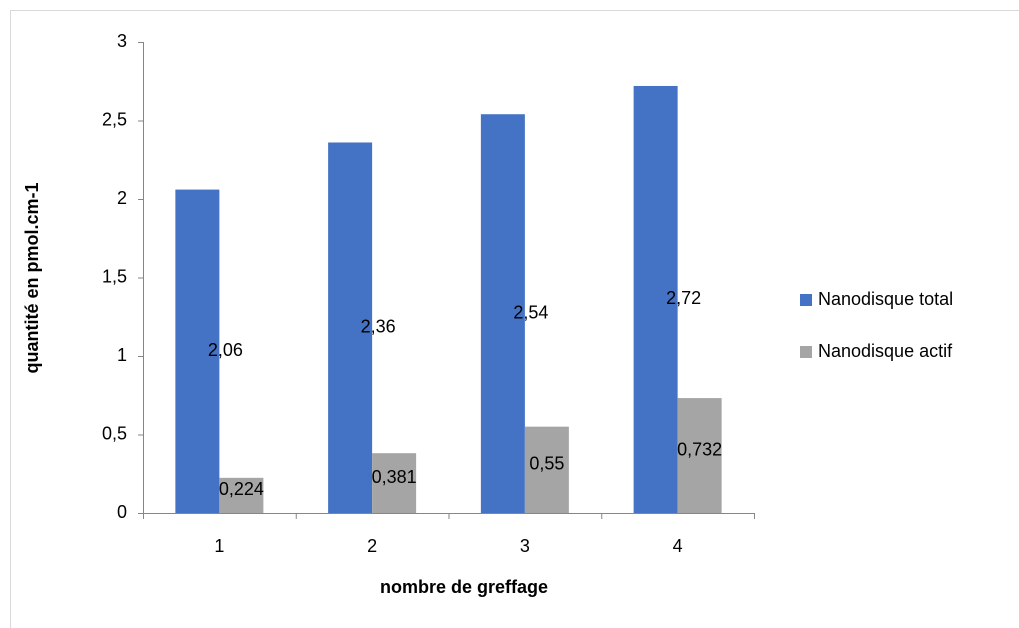 The height and width of the screenshot is (628, 1019). Describe the element at coordinates (32, 277) in the screenshot. I see `y-axis-title: quantité en pmol.cm-1` at that location.